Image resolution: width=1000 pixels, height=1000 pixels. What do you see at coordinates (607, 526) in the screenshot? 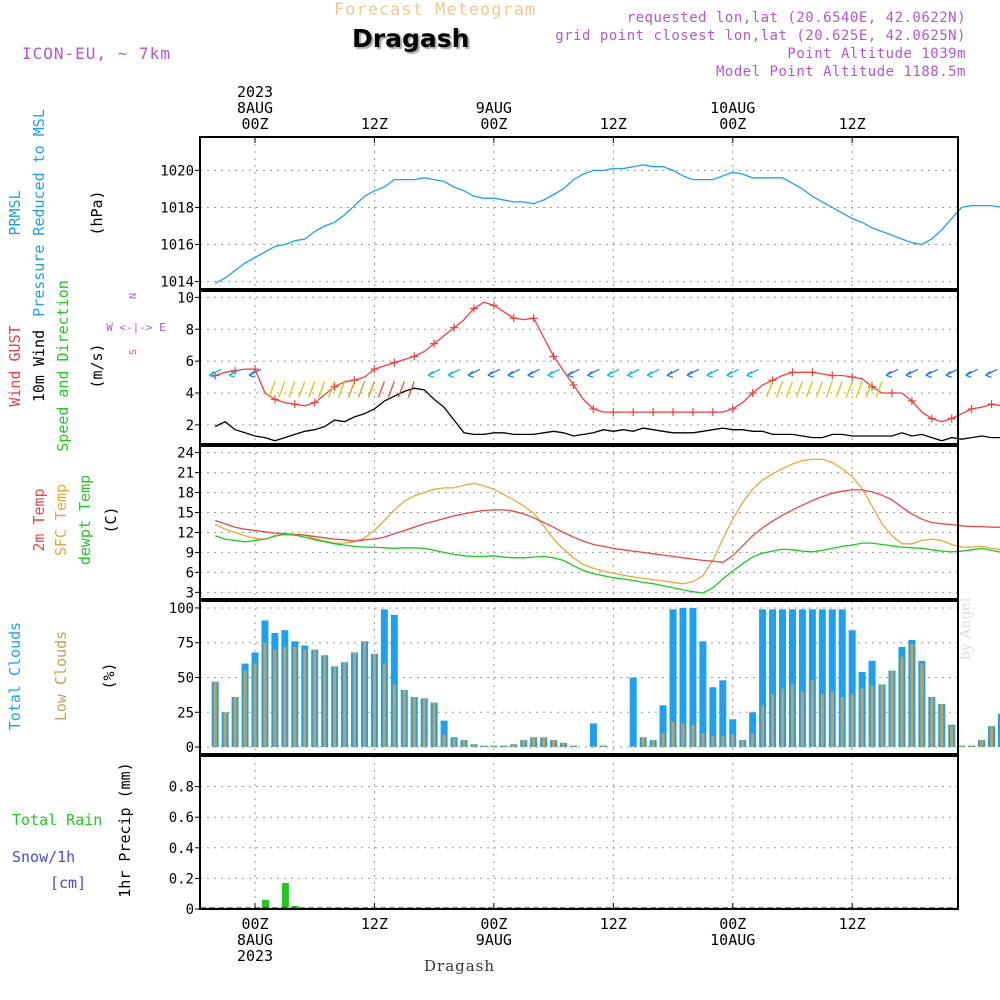
I see `temp2m-line` at bounding box center [607, 526].